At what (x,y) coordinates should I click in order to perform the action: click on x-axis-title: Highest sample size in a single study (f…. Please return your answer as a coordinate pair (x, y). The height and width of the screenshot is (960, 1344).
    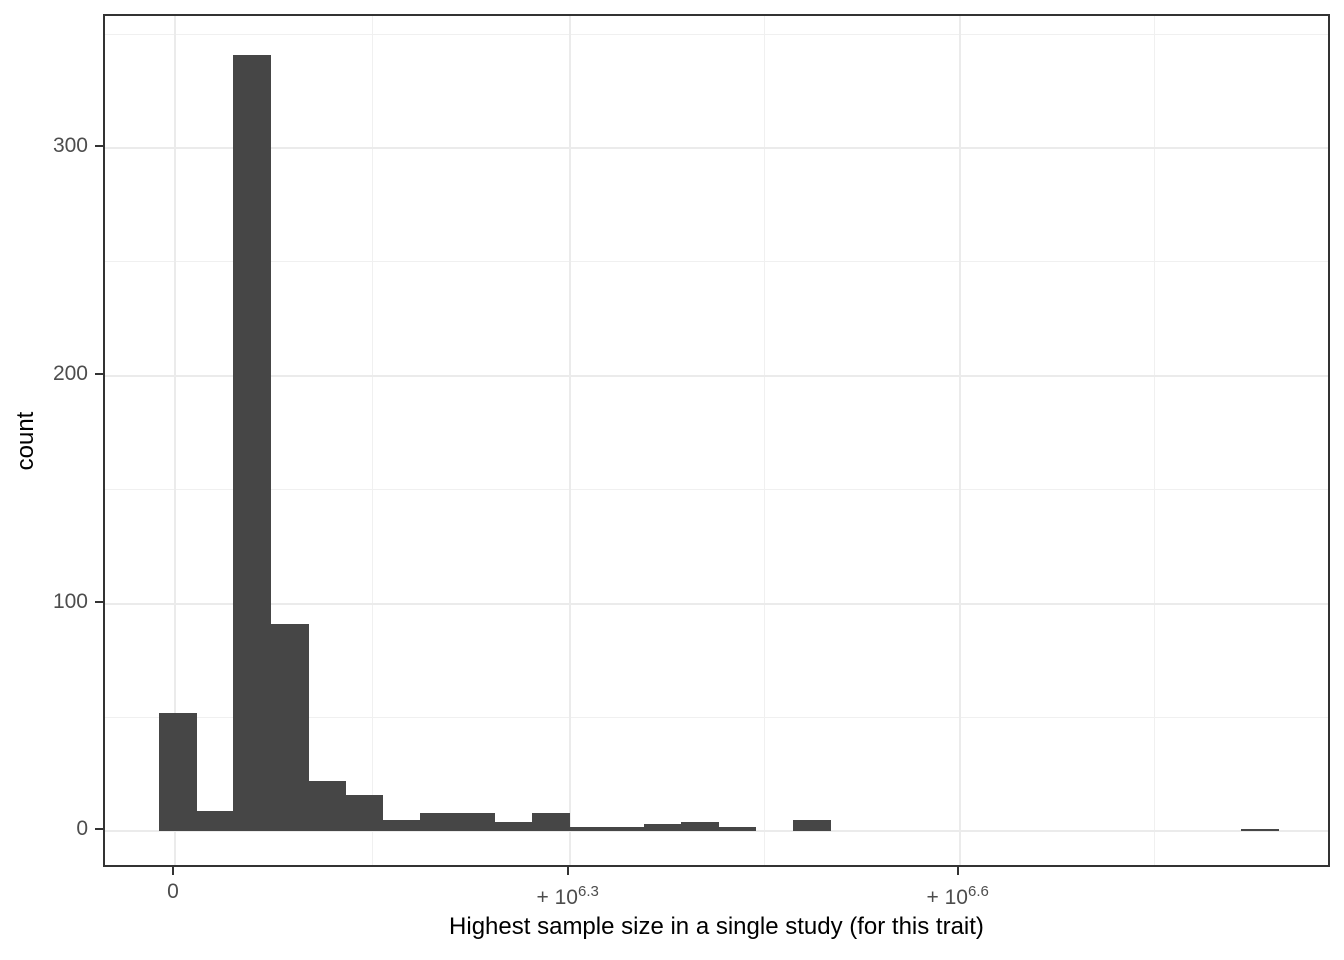
    Looking at the image, I should click on (716, 926).